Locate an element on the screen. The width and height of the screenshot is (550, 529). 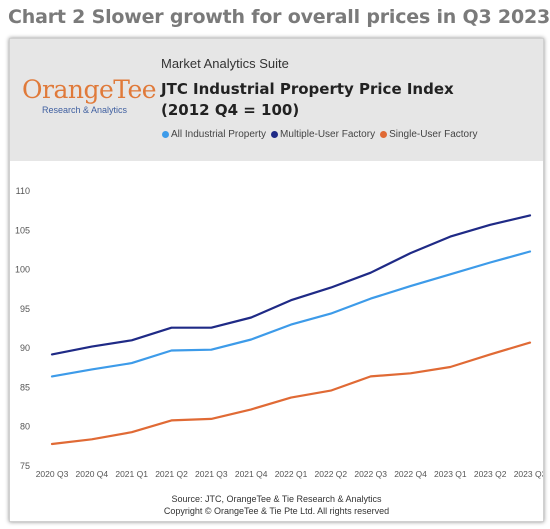
legend-item-single-user: Single-User Factory is located at coordinates (428, 134).